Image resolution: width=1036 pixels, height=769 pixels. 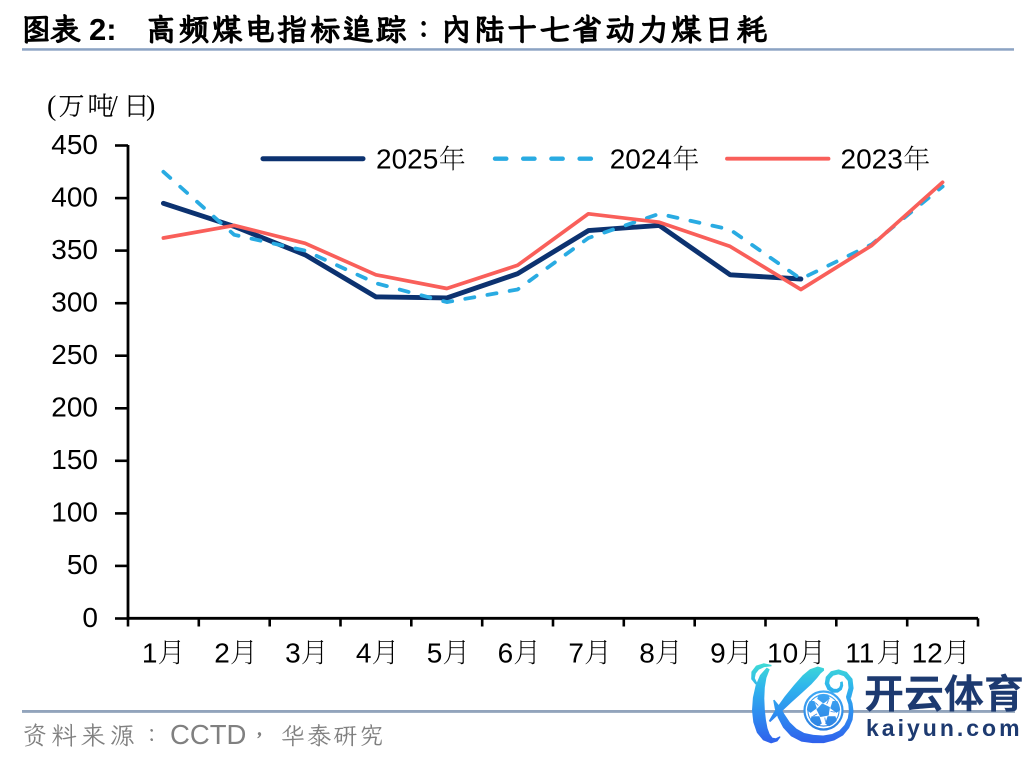 I want to click on svg-text: 3, so click(x=293, y=652).